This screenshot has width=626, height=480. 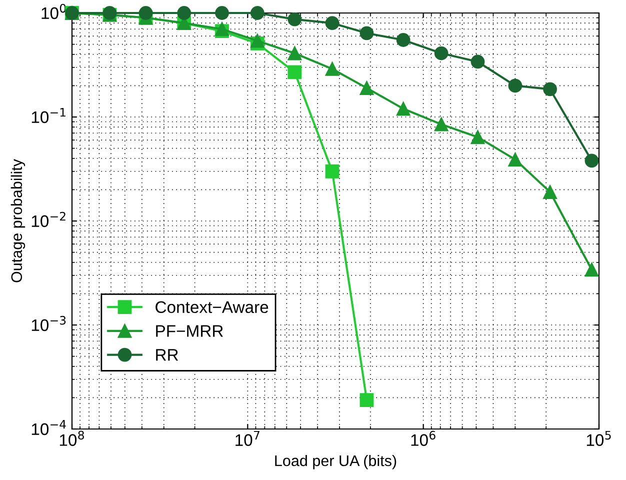 I want to click on legend-label: Context−Aware, so click(x=212, y=307).